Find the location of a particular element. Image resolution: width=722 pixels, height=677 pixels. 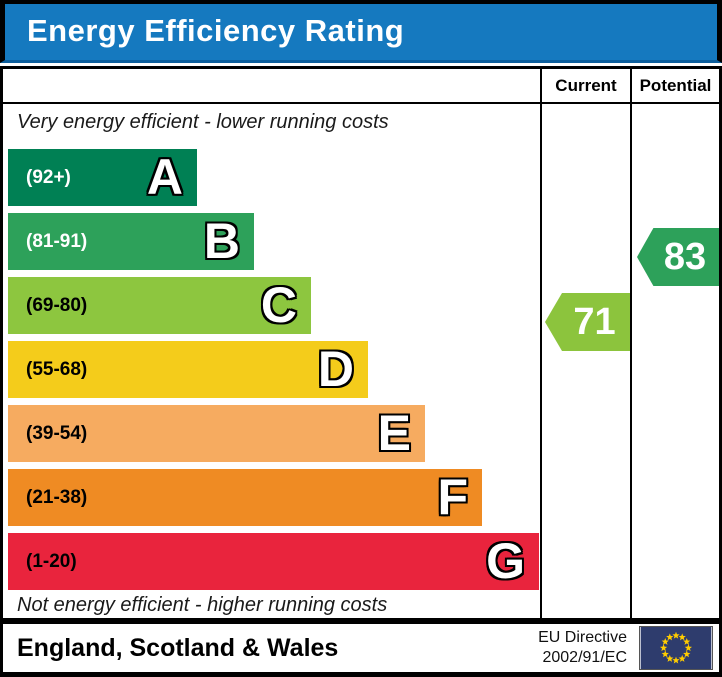

band-c: (69-80) C is located at coordinates (159, 305).